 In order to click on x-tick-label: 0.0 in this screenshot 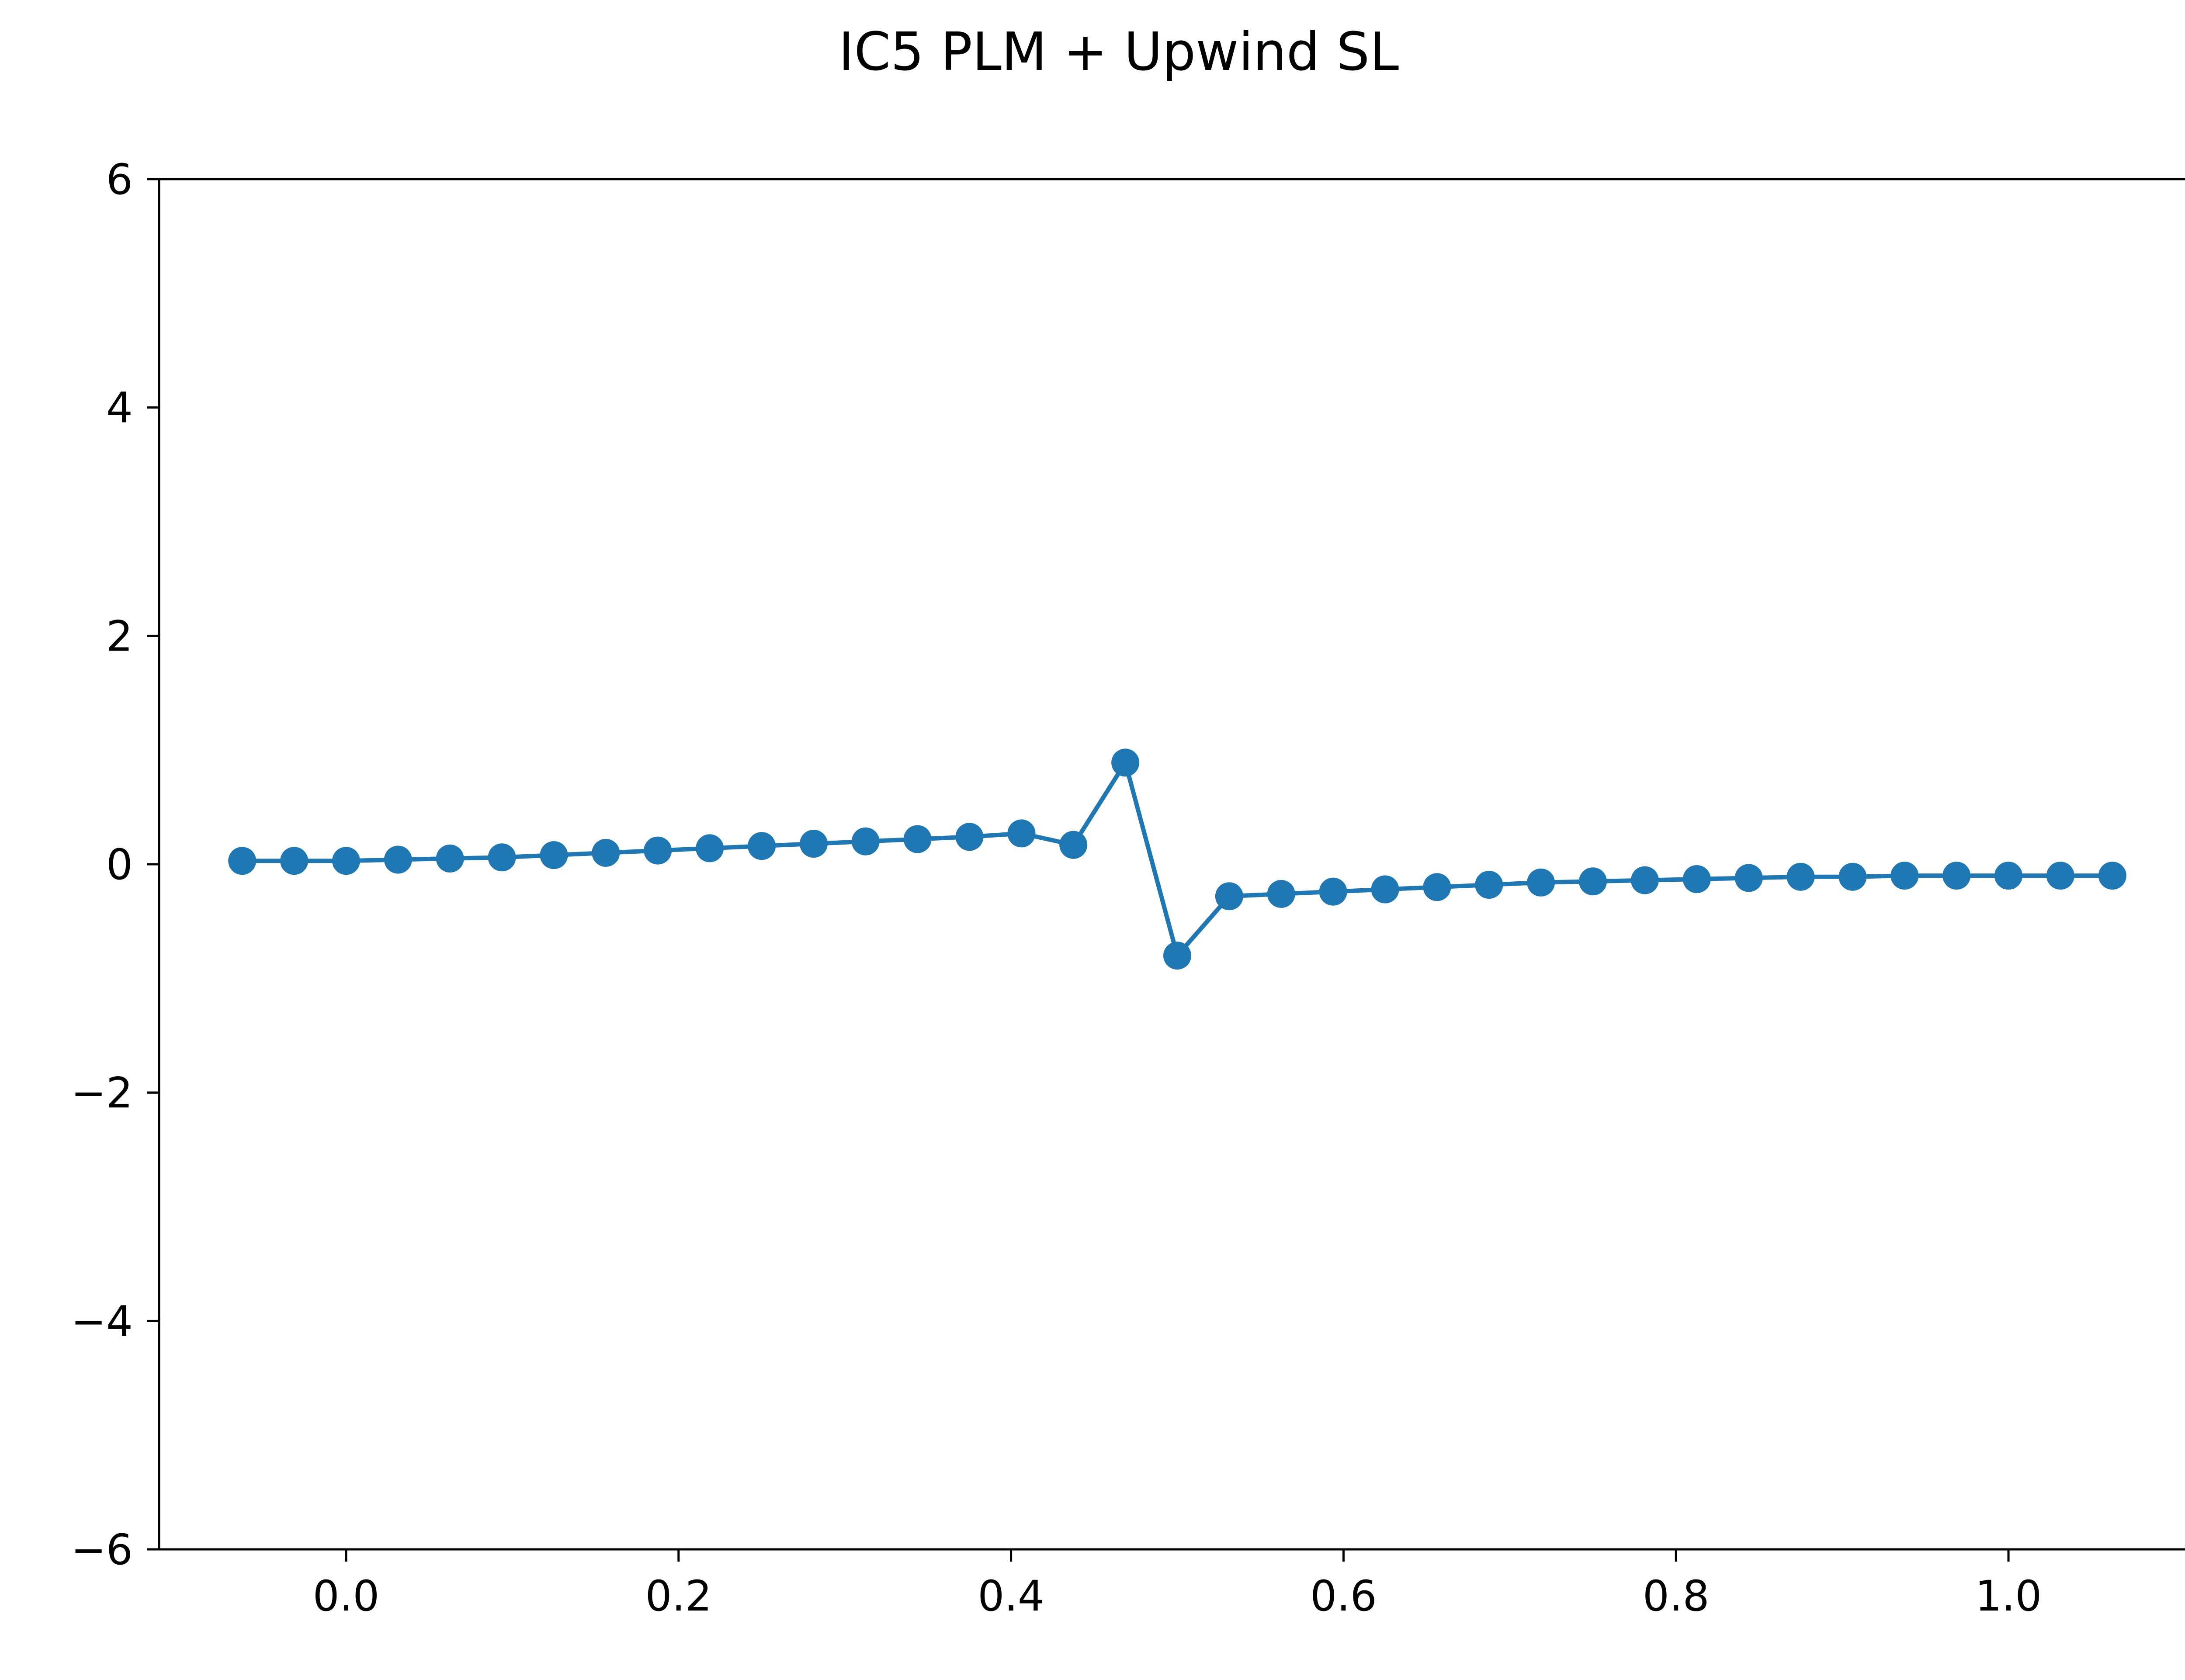, I will do `click(347, 1597)`.